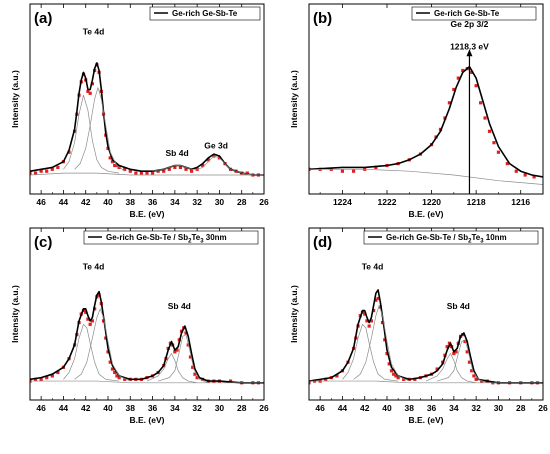  Describe the element at coordinates (446, 239) in the screenshot. I see `legend-label: Ge-rich Ge-Sb-Te / Sb2Te3 10nm` at that location.